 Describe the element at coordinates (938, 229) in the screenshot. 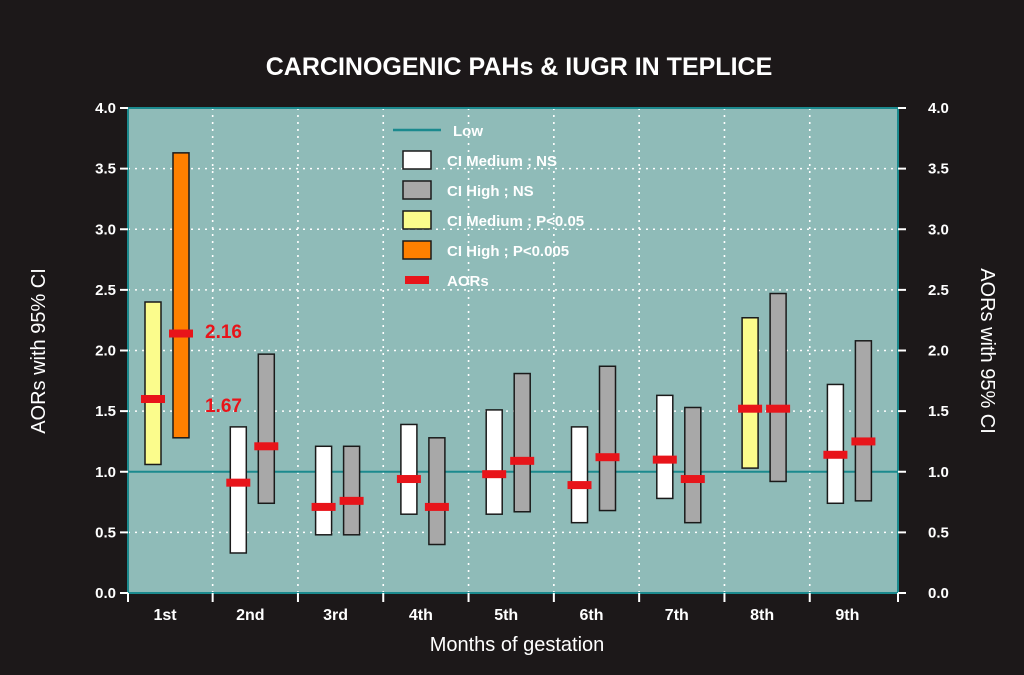

I see `y-tick-label-right: 3.0` at that location.